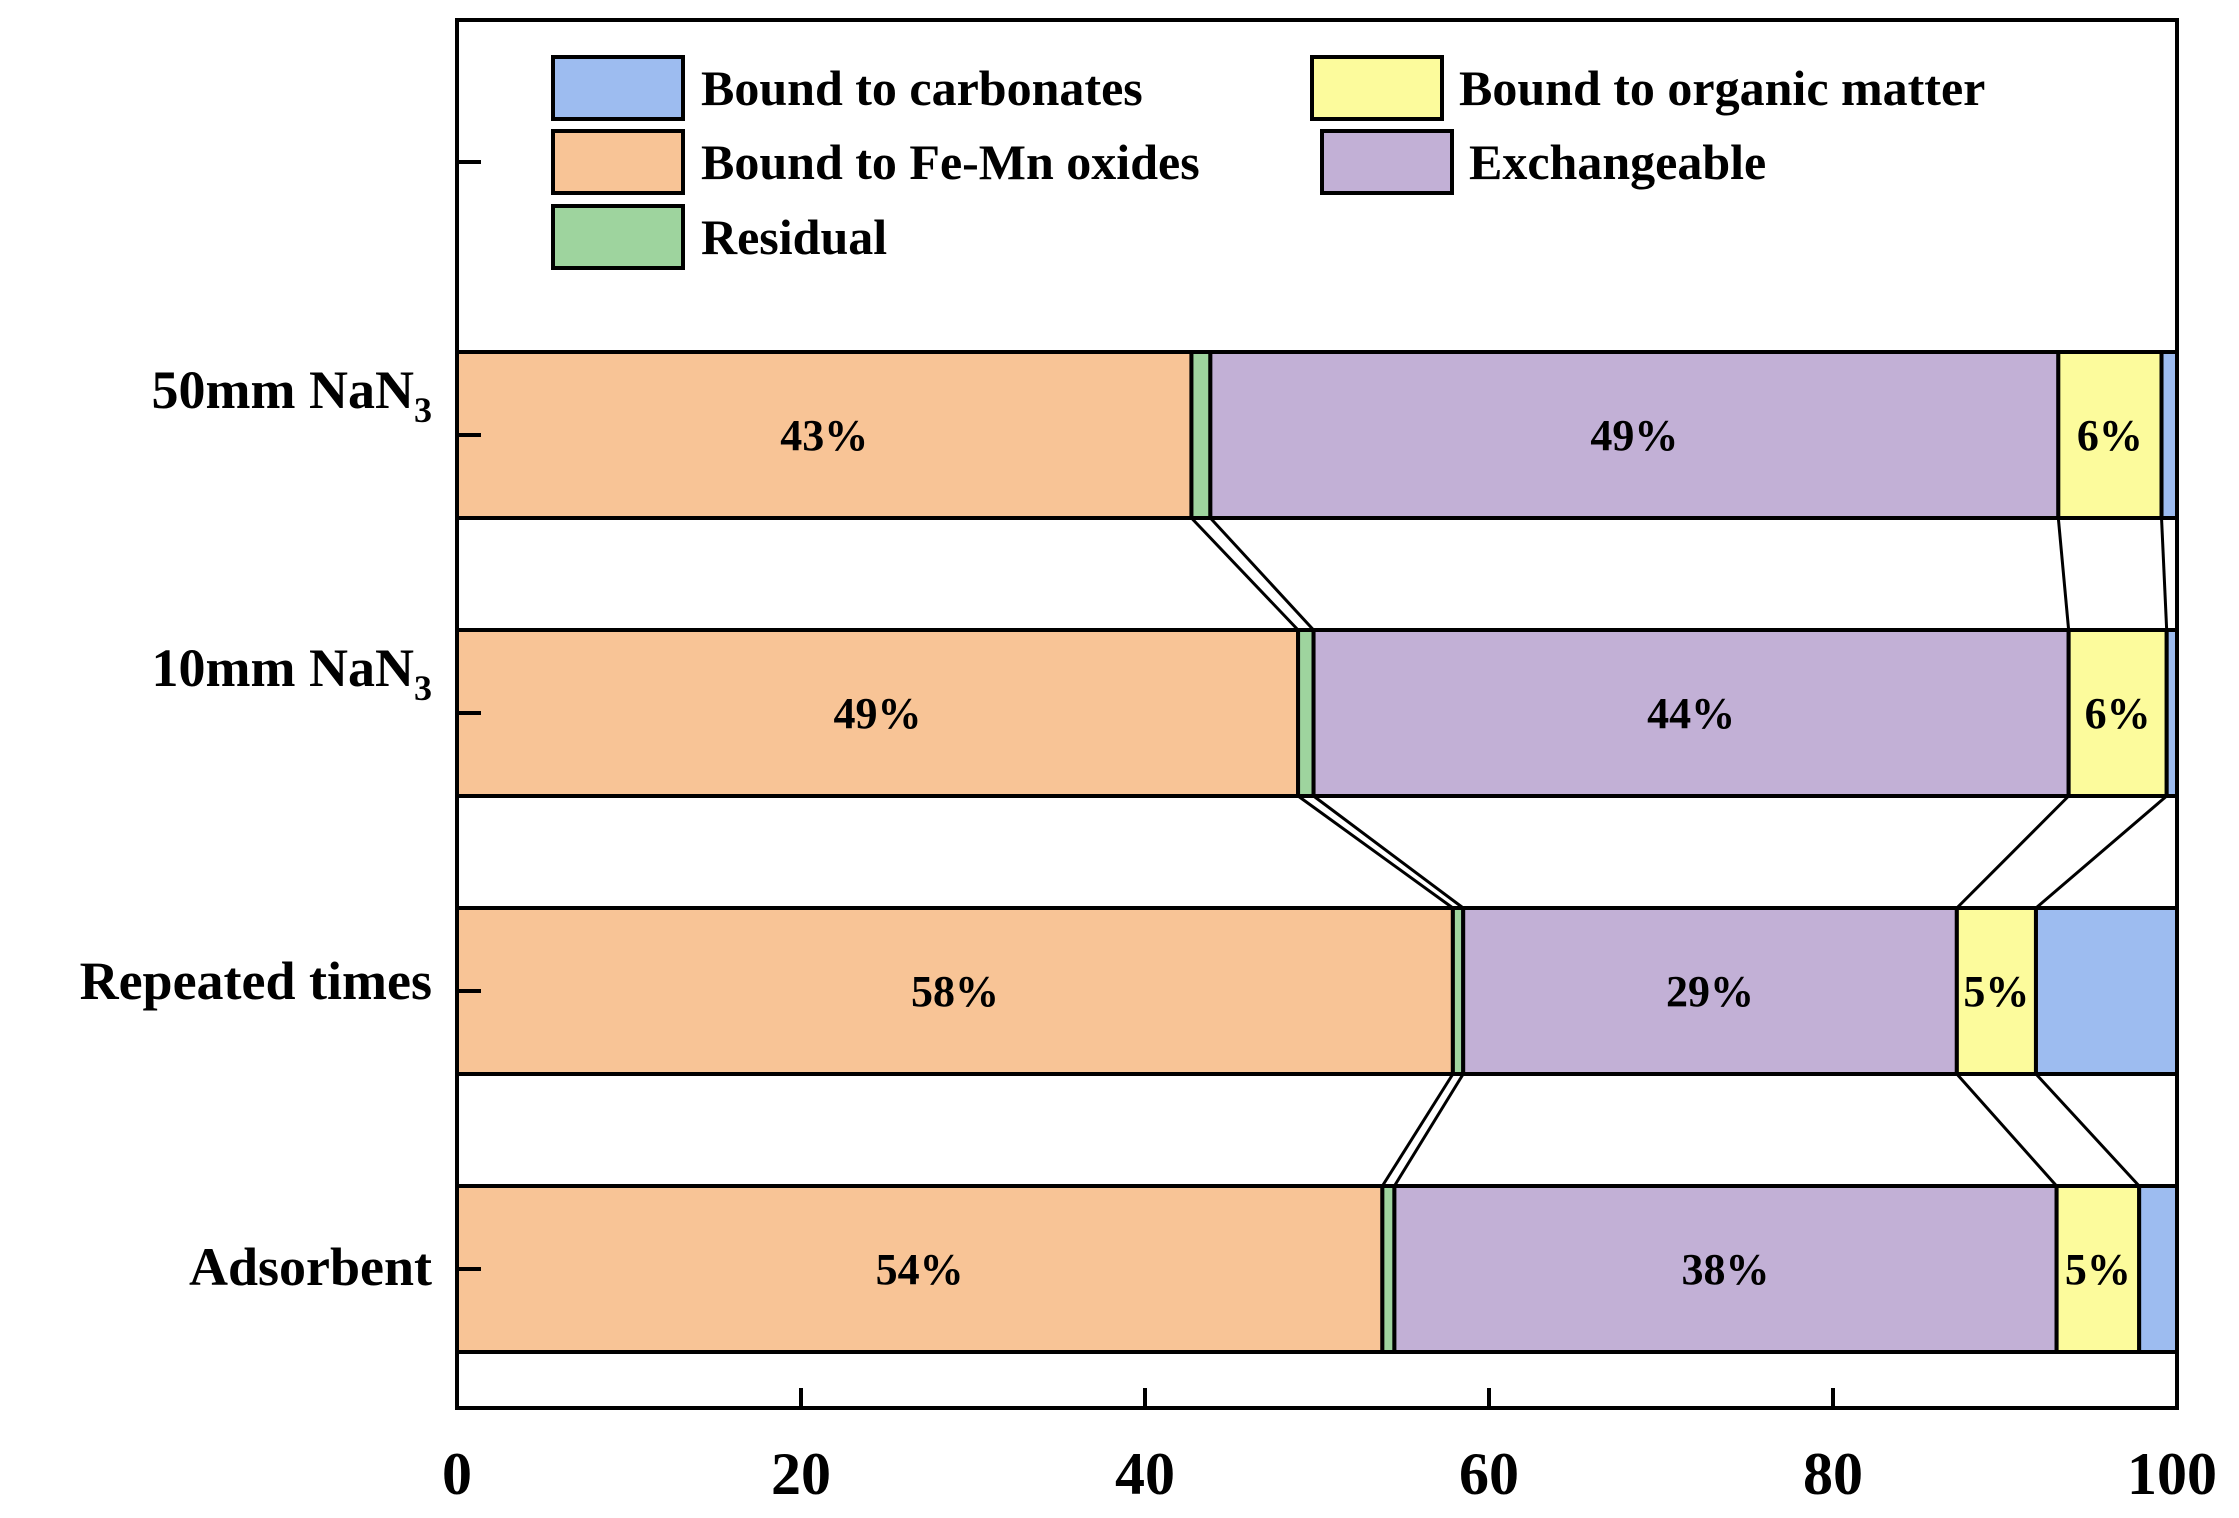 The height and width of the screenshot is (1518, 2239). I want to click on legend-label-exchangeable: Exchangeable, so click(1617, 162).